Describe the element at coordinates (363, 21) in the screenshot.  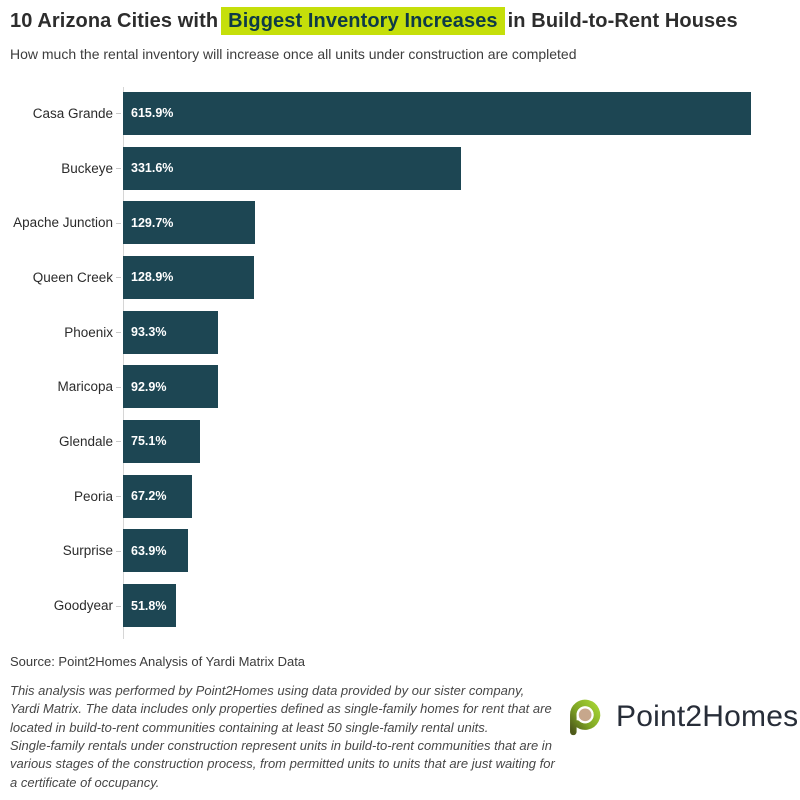
I see `title-highlight: Biggest Inventory Increases` at that location.